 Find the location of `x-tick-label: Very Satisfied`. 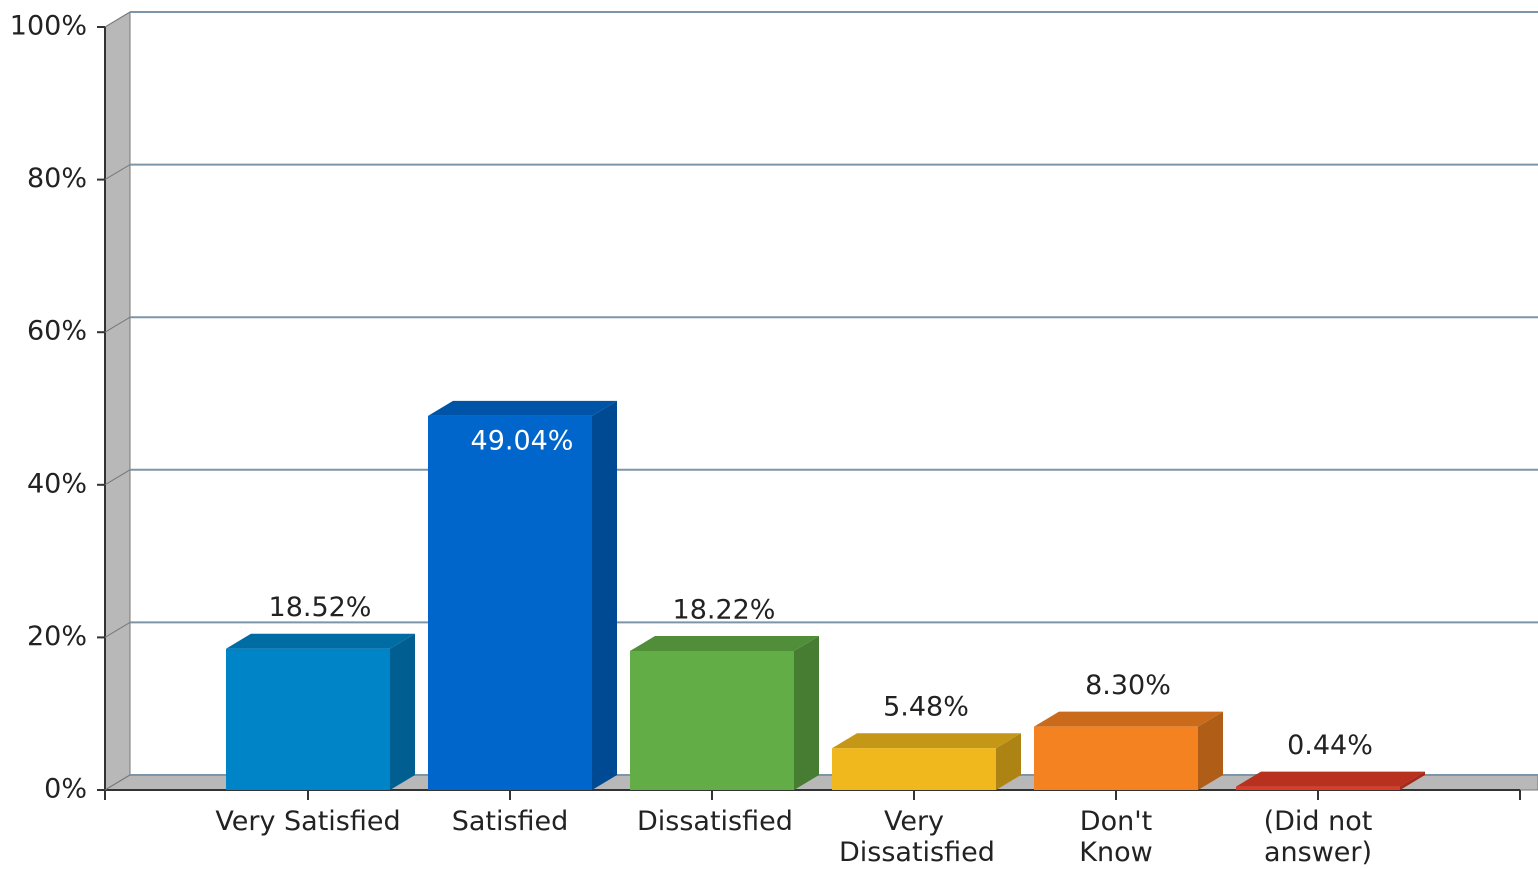

x-tick-label: Very Satisfied is located at coordinates (308, 821).